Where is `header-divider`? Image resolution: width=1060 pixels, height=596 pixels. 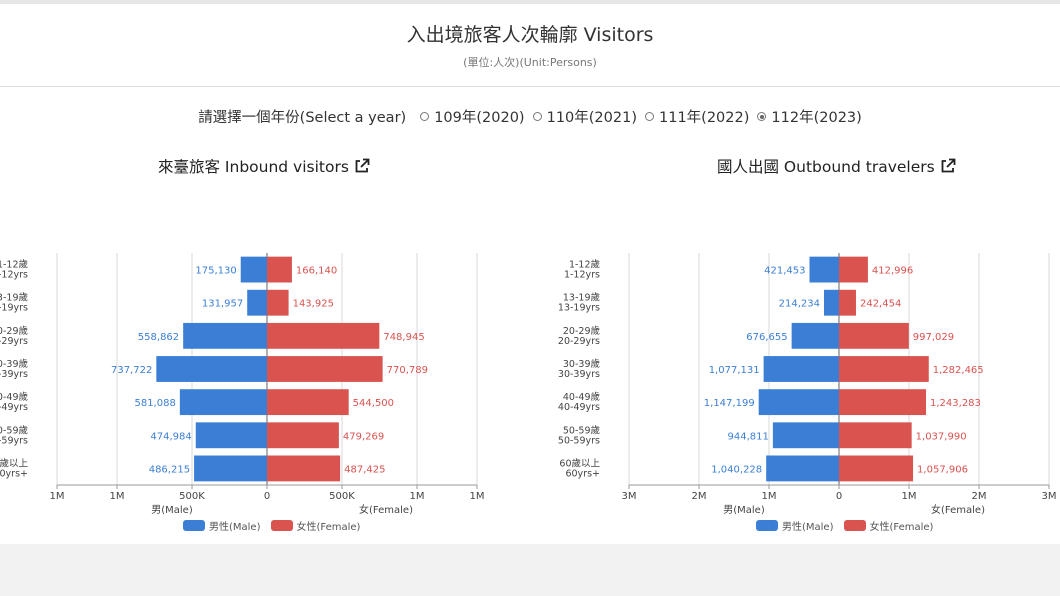
header-divider is located at coordinates (530, 86).